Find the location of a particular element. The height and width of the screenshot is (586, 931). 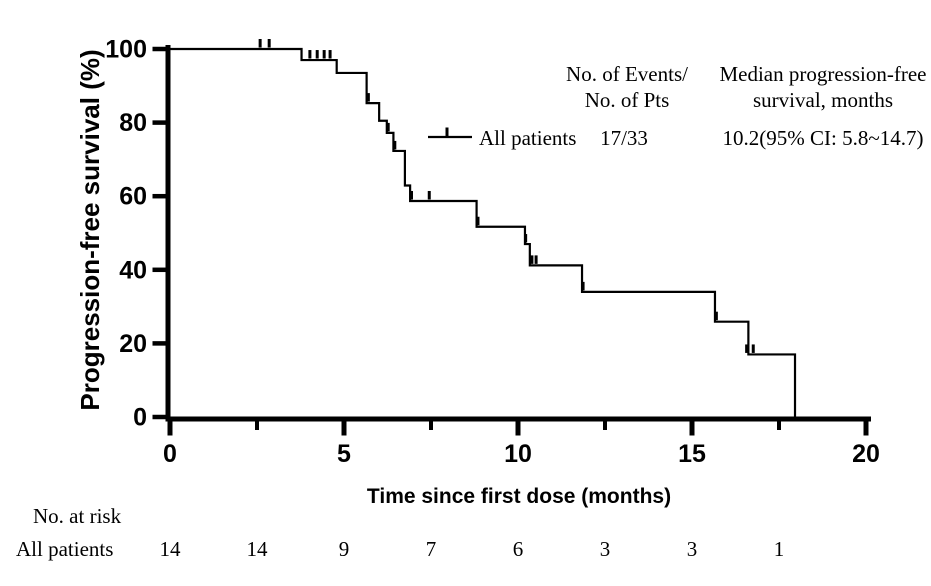

at-risk-count: 9 is located at coordinates (344, 549).